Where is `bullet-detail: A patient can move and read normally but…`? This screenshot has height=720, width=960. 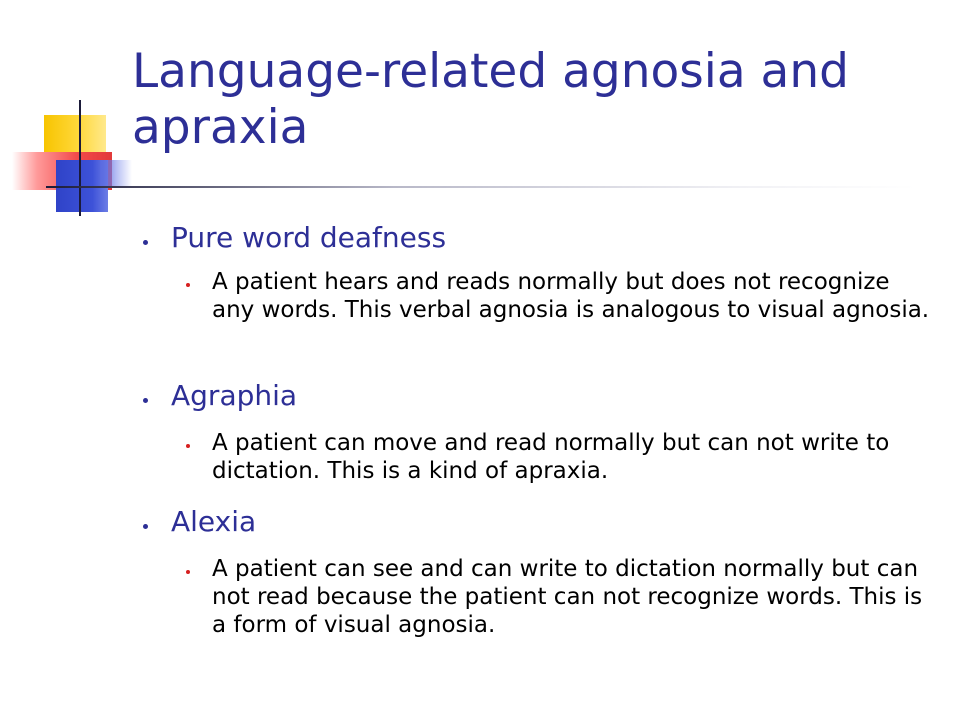 bullet-detail: A patient can move and read normally but… is located at coordinates (551, 457).